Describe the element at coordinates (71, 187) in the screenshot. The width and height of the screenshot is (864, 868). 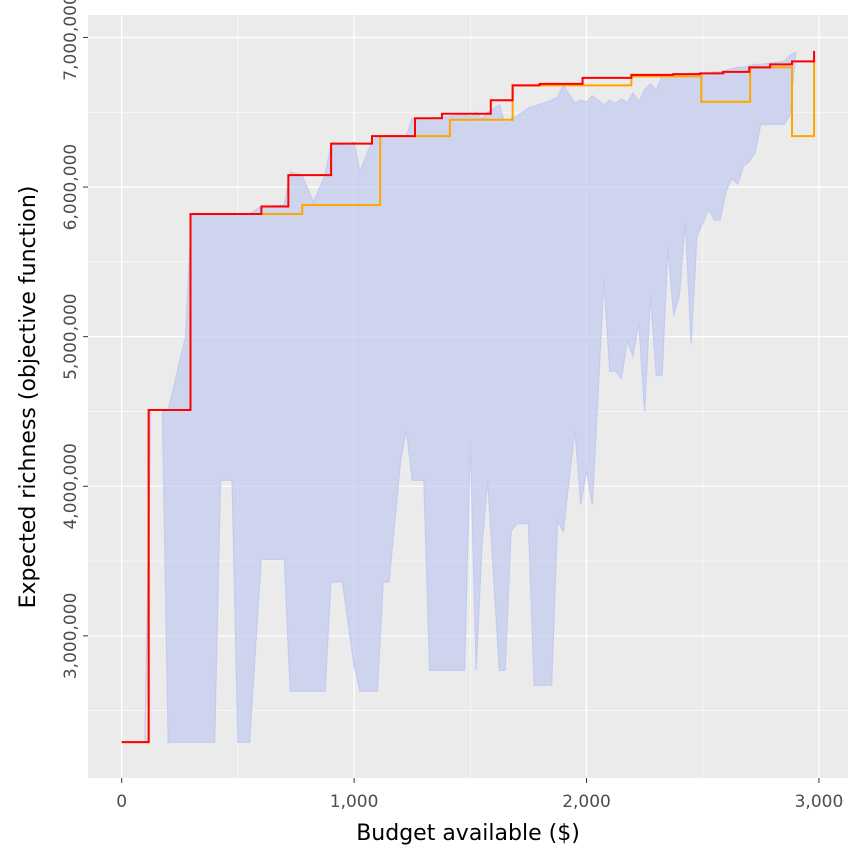
I see `y-tick-label: 6,000,000` at that location.